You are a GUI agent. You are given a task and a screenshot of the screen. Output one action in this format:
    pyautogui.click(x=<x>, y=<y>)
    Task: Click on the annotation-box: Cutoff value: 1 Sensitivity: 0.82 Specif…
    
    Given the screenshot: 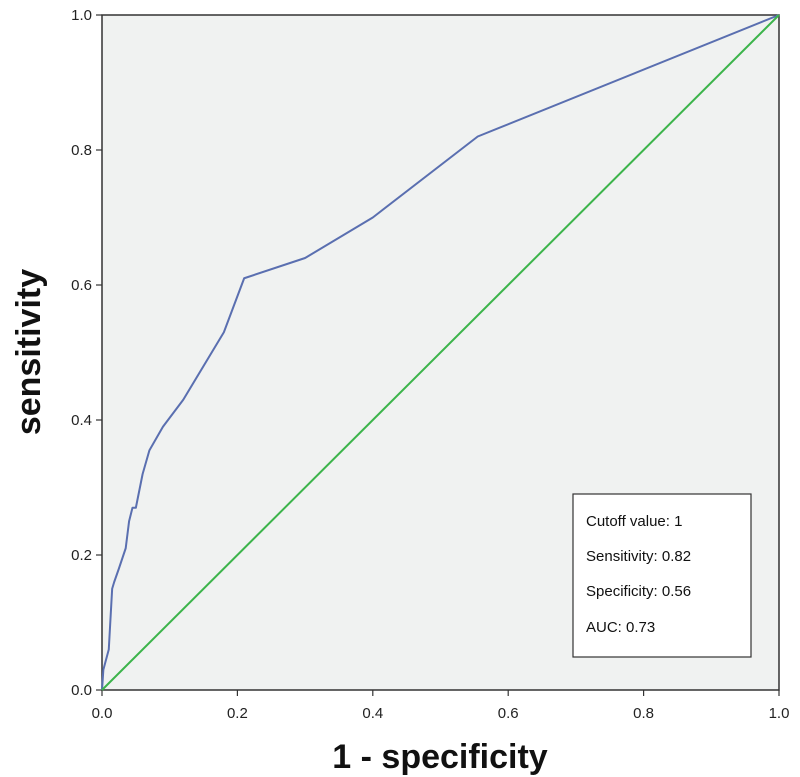 What is the action you would take?
    pyautogui.click(x=662, y=575)
    